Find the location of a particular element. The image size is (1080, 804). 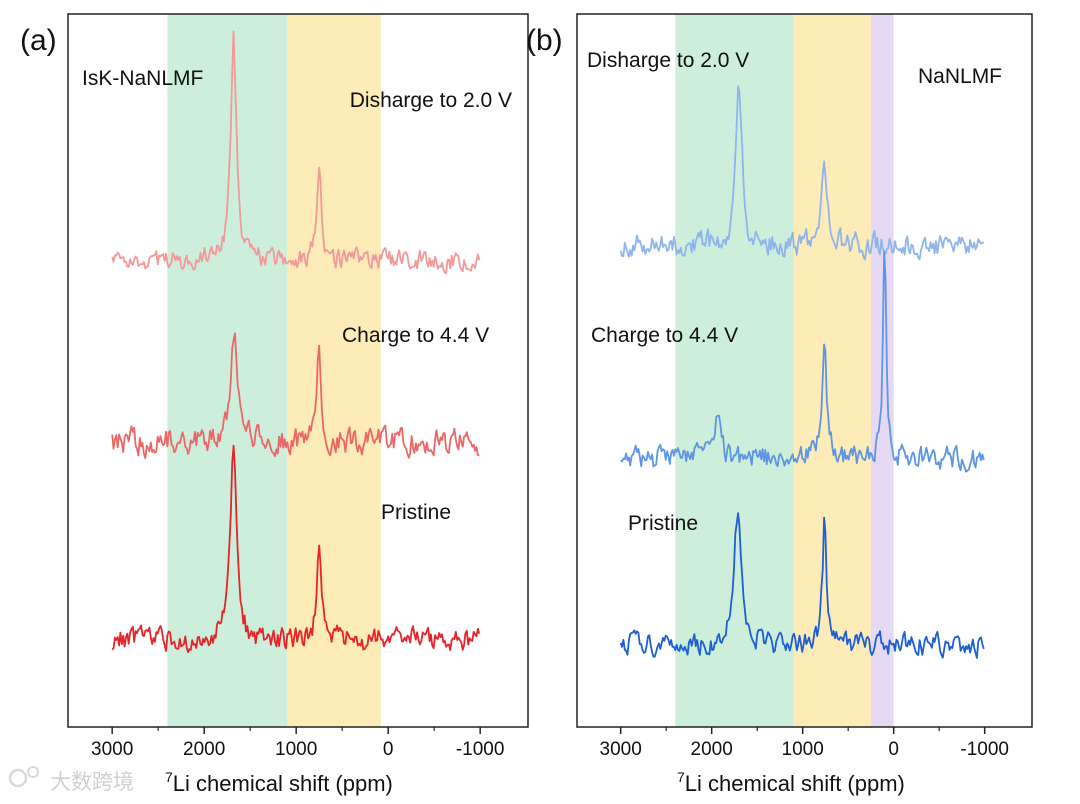

x-axis-label-a: 7Li chemical shift (ppm) is located at coordinates (279, 782).